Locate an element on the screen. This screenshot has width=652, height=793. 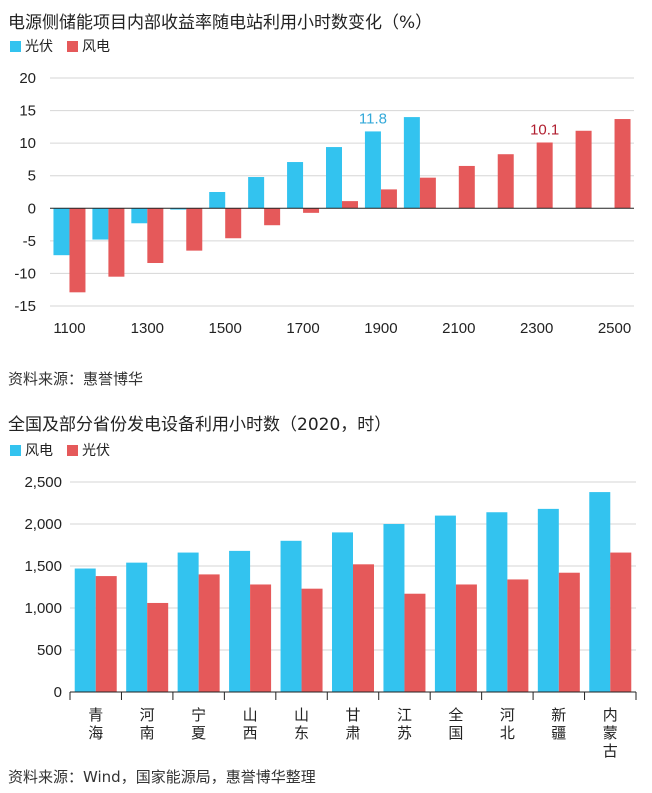
x-tick-label: 疆 is located at coordinates (558, 733).